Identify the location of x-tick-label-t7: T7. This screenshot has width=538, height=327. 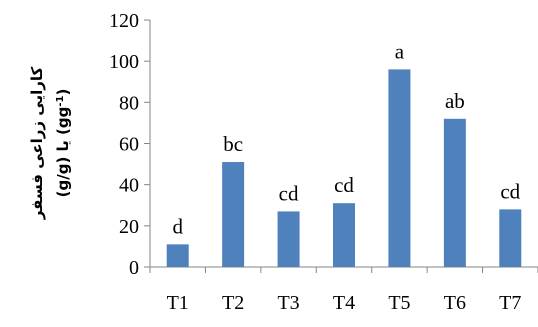
(510, 303).